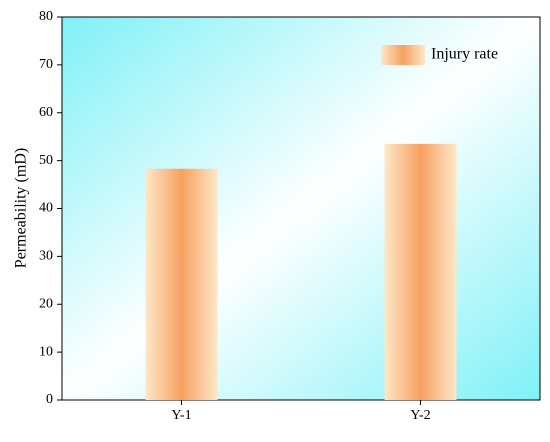  I want to click on y-axis-label: Permeability (mD), so click(21, 208).